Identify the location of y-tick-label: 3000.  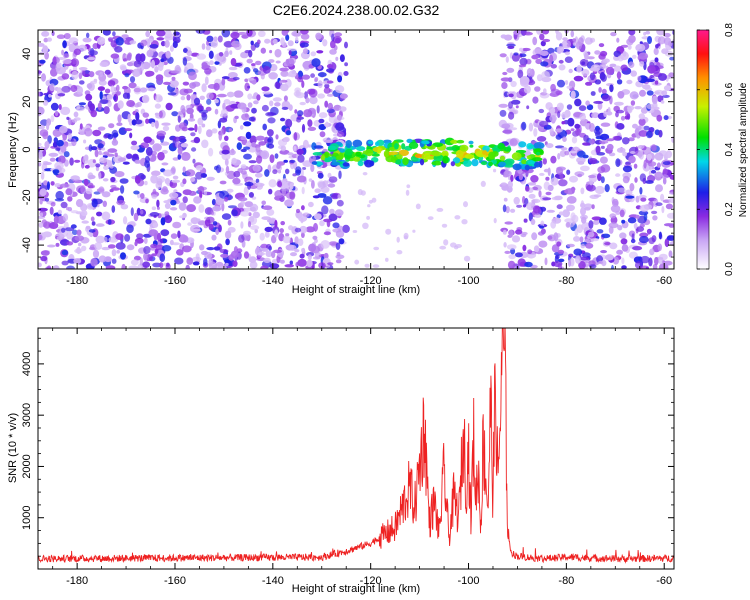
(27, 415).